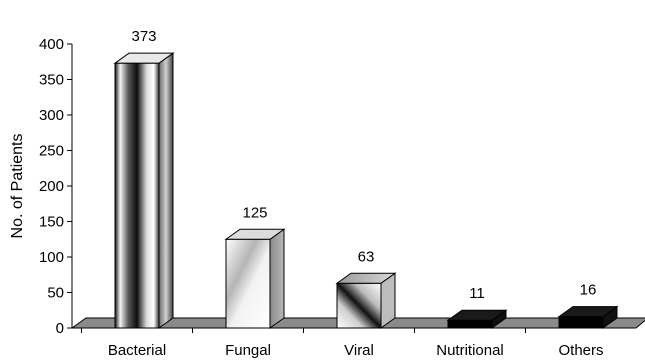  What do you see at coordinates (580, 350) in the screenshot?
I see `x-tick-label-others: Others` at bounding box center [580, 350].